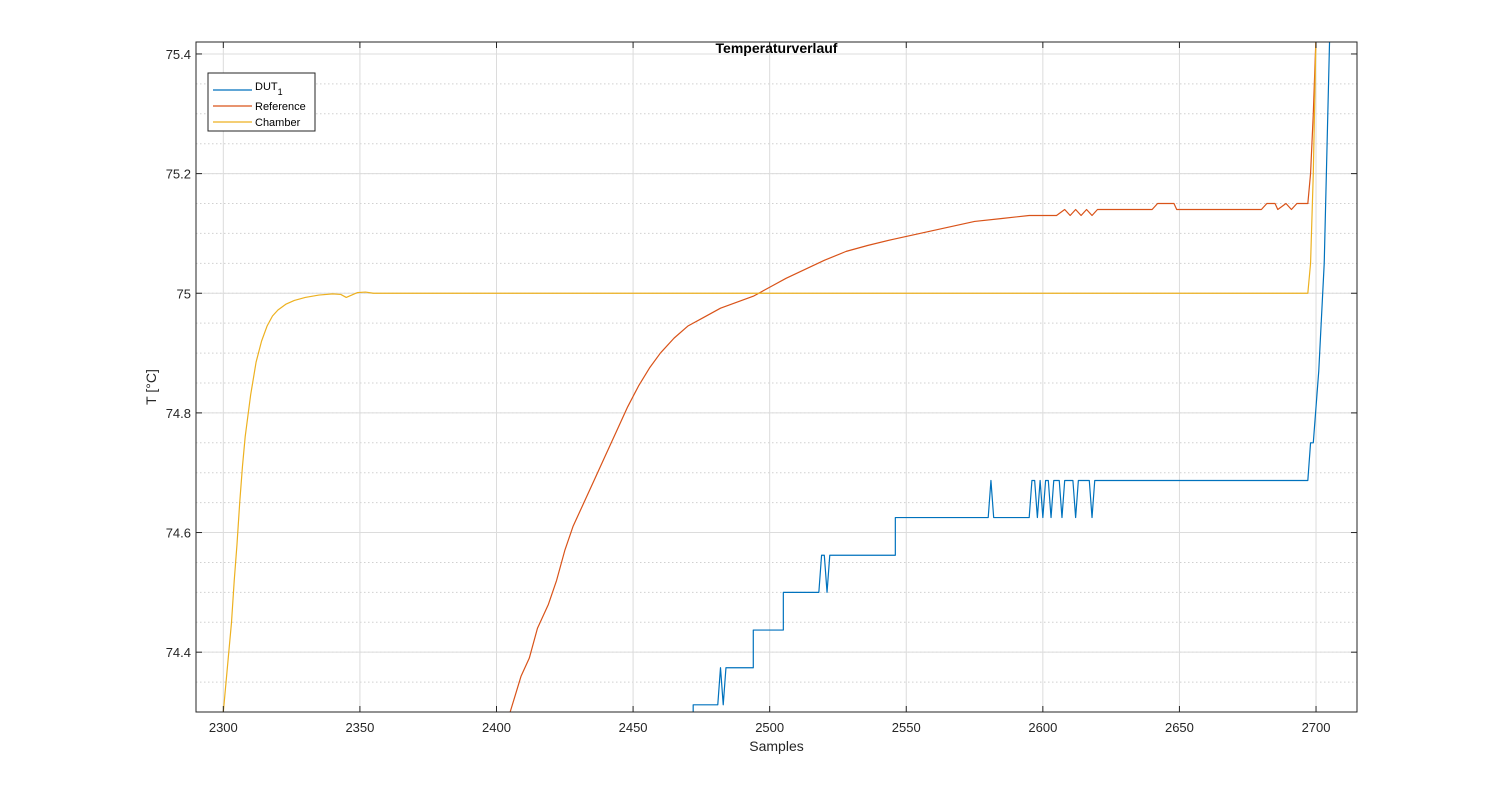  I want to click on chart-title: Temperaturverlauf, so click(777, 48).